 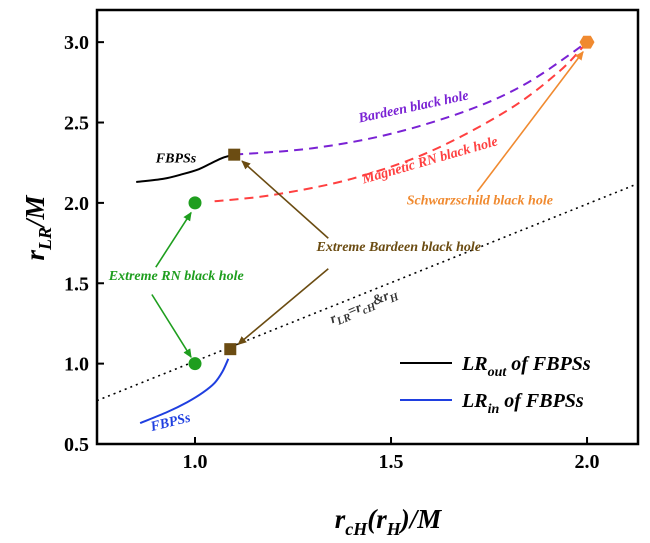 What do you see at coordinates (587, 42) in the screenshot?
I see `marker-schwarzschild-black-hole` at bounding box center [587, 42].